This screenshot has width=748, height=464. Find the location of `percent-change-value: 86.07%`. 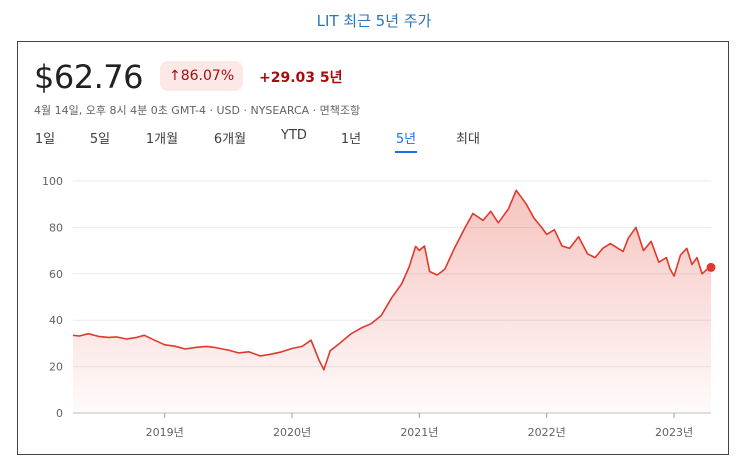

percent-change-value: 86.07% is located at coordinates (207, 76).